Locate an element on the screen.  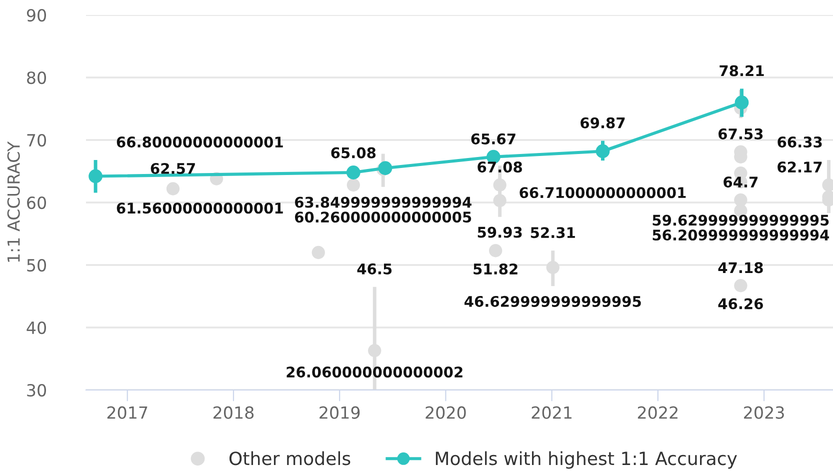
x-tick-label: 2023 is located at coordinates (764, 412).